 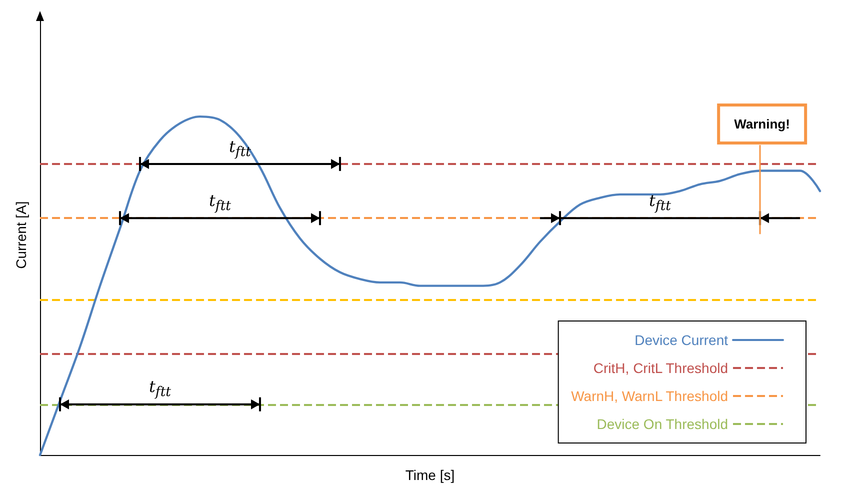 What do you see at coordinates (681, 340) in the screenshot?
I see `legend-label: Device Current` at bounding box center [681, 340].